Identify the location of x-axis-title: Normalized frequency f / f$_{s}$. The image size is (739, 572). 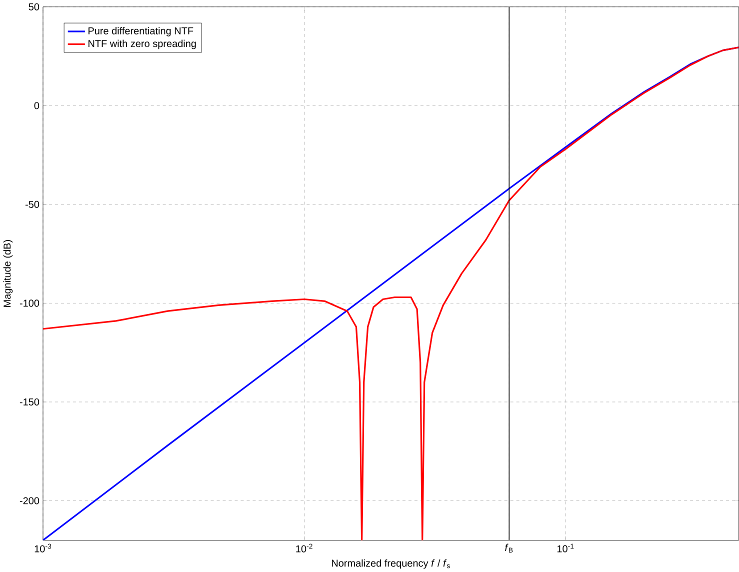
(391, 564).